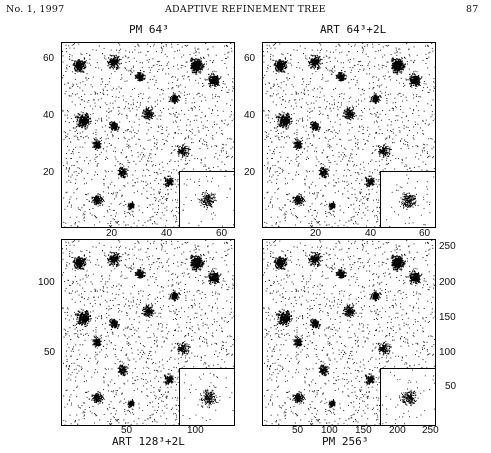  What do you see at coordinates (447, 282) in the screenshot?
I see `y-tick-label: 200` at bounding box center [447, 282].